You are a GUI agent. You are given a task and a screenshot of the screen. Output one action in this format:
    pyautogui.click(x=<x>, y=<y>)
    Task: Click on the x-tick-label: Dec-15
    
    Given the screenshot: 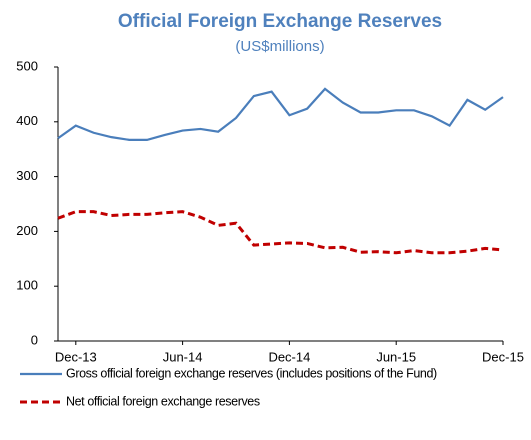 What is the action you would take?
    pyautogui.click(x=503, y=356)
    